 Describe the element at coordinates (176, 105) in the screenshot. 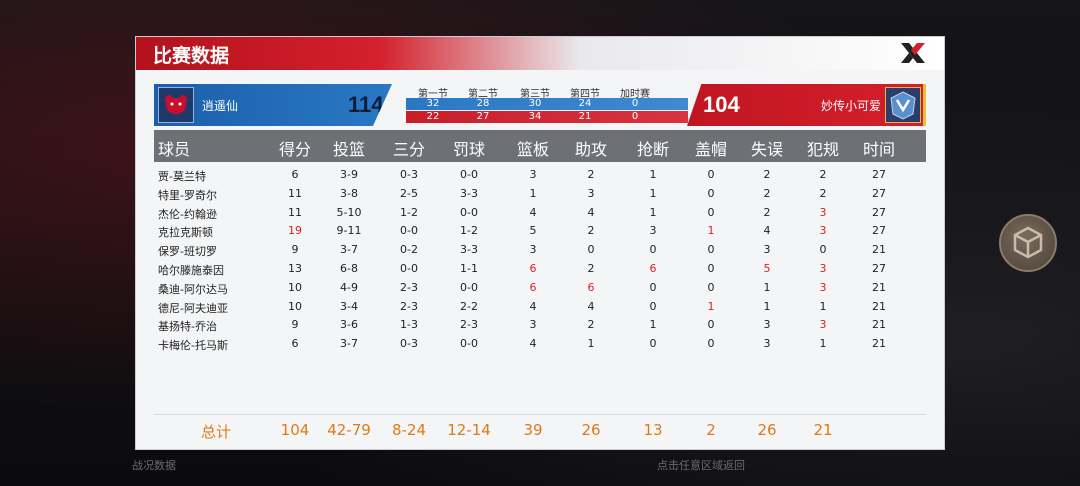

I see `home-team-logo` at that location.